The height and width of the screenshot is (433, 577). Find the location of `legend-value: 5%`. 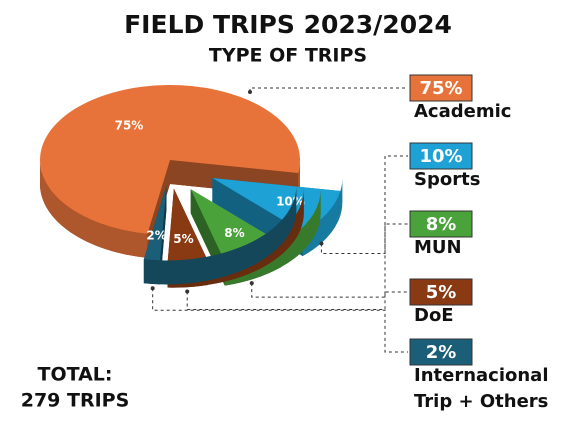

legend-value: 5% is located at coordinates (441, 292).